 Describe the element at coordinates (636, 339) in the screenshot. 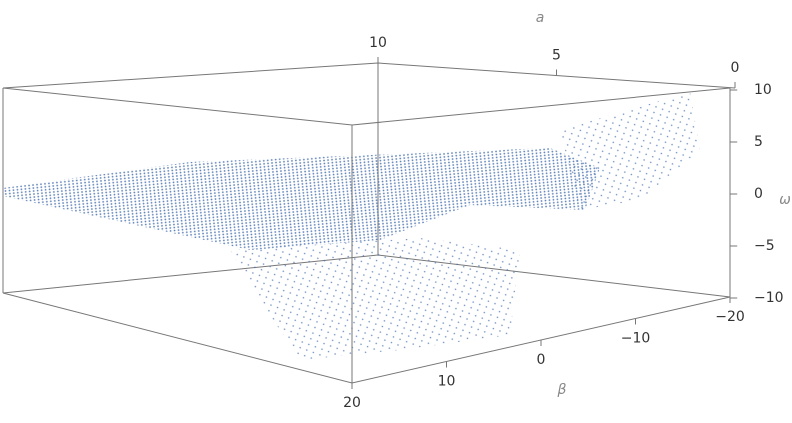

I see `x-tick-label: −10` at that location.